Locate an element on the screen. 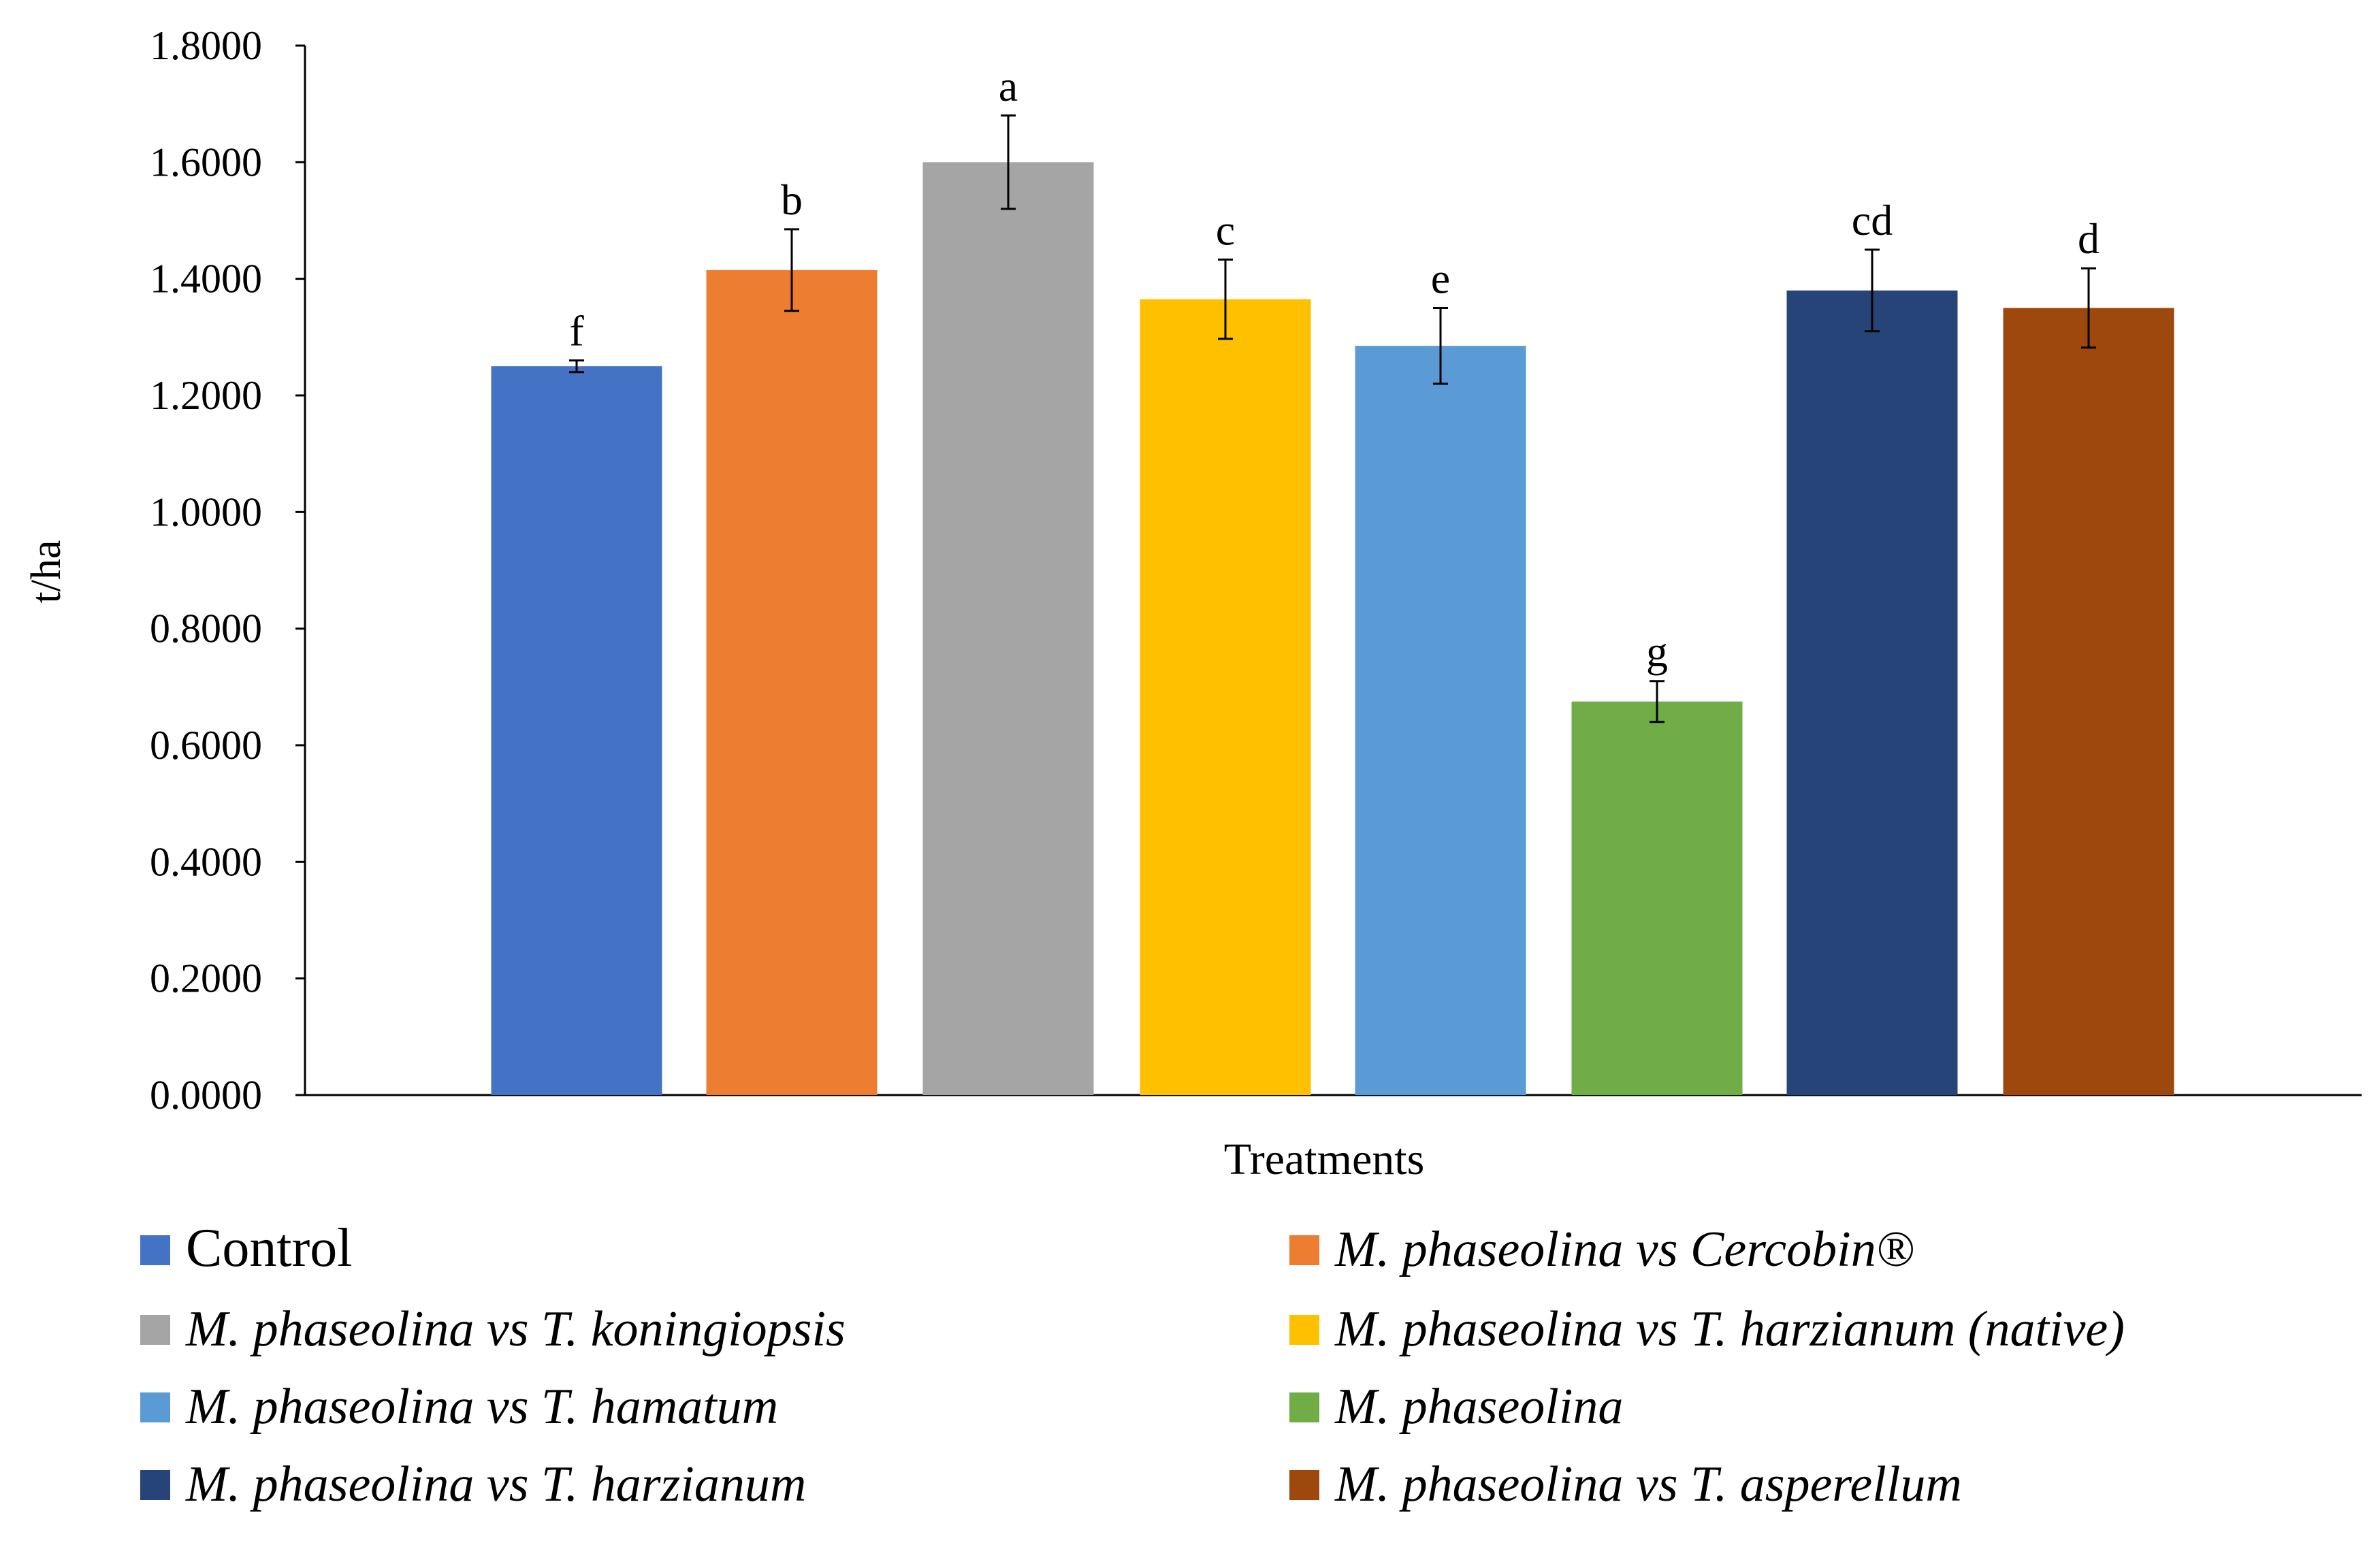  significance-letter: a is located at coordinates (1009, 86).